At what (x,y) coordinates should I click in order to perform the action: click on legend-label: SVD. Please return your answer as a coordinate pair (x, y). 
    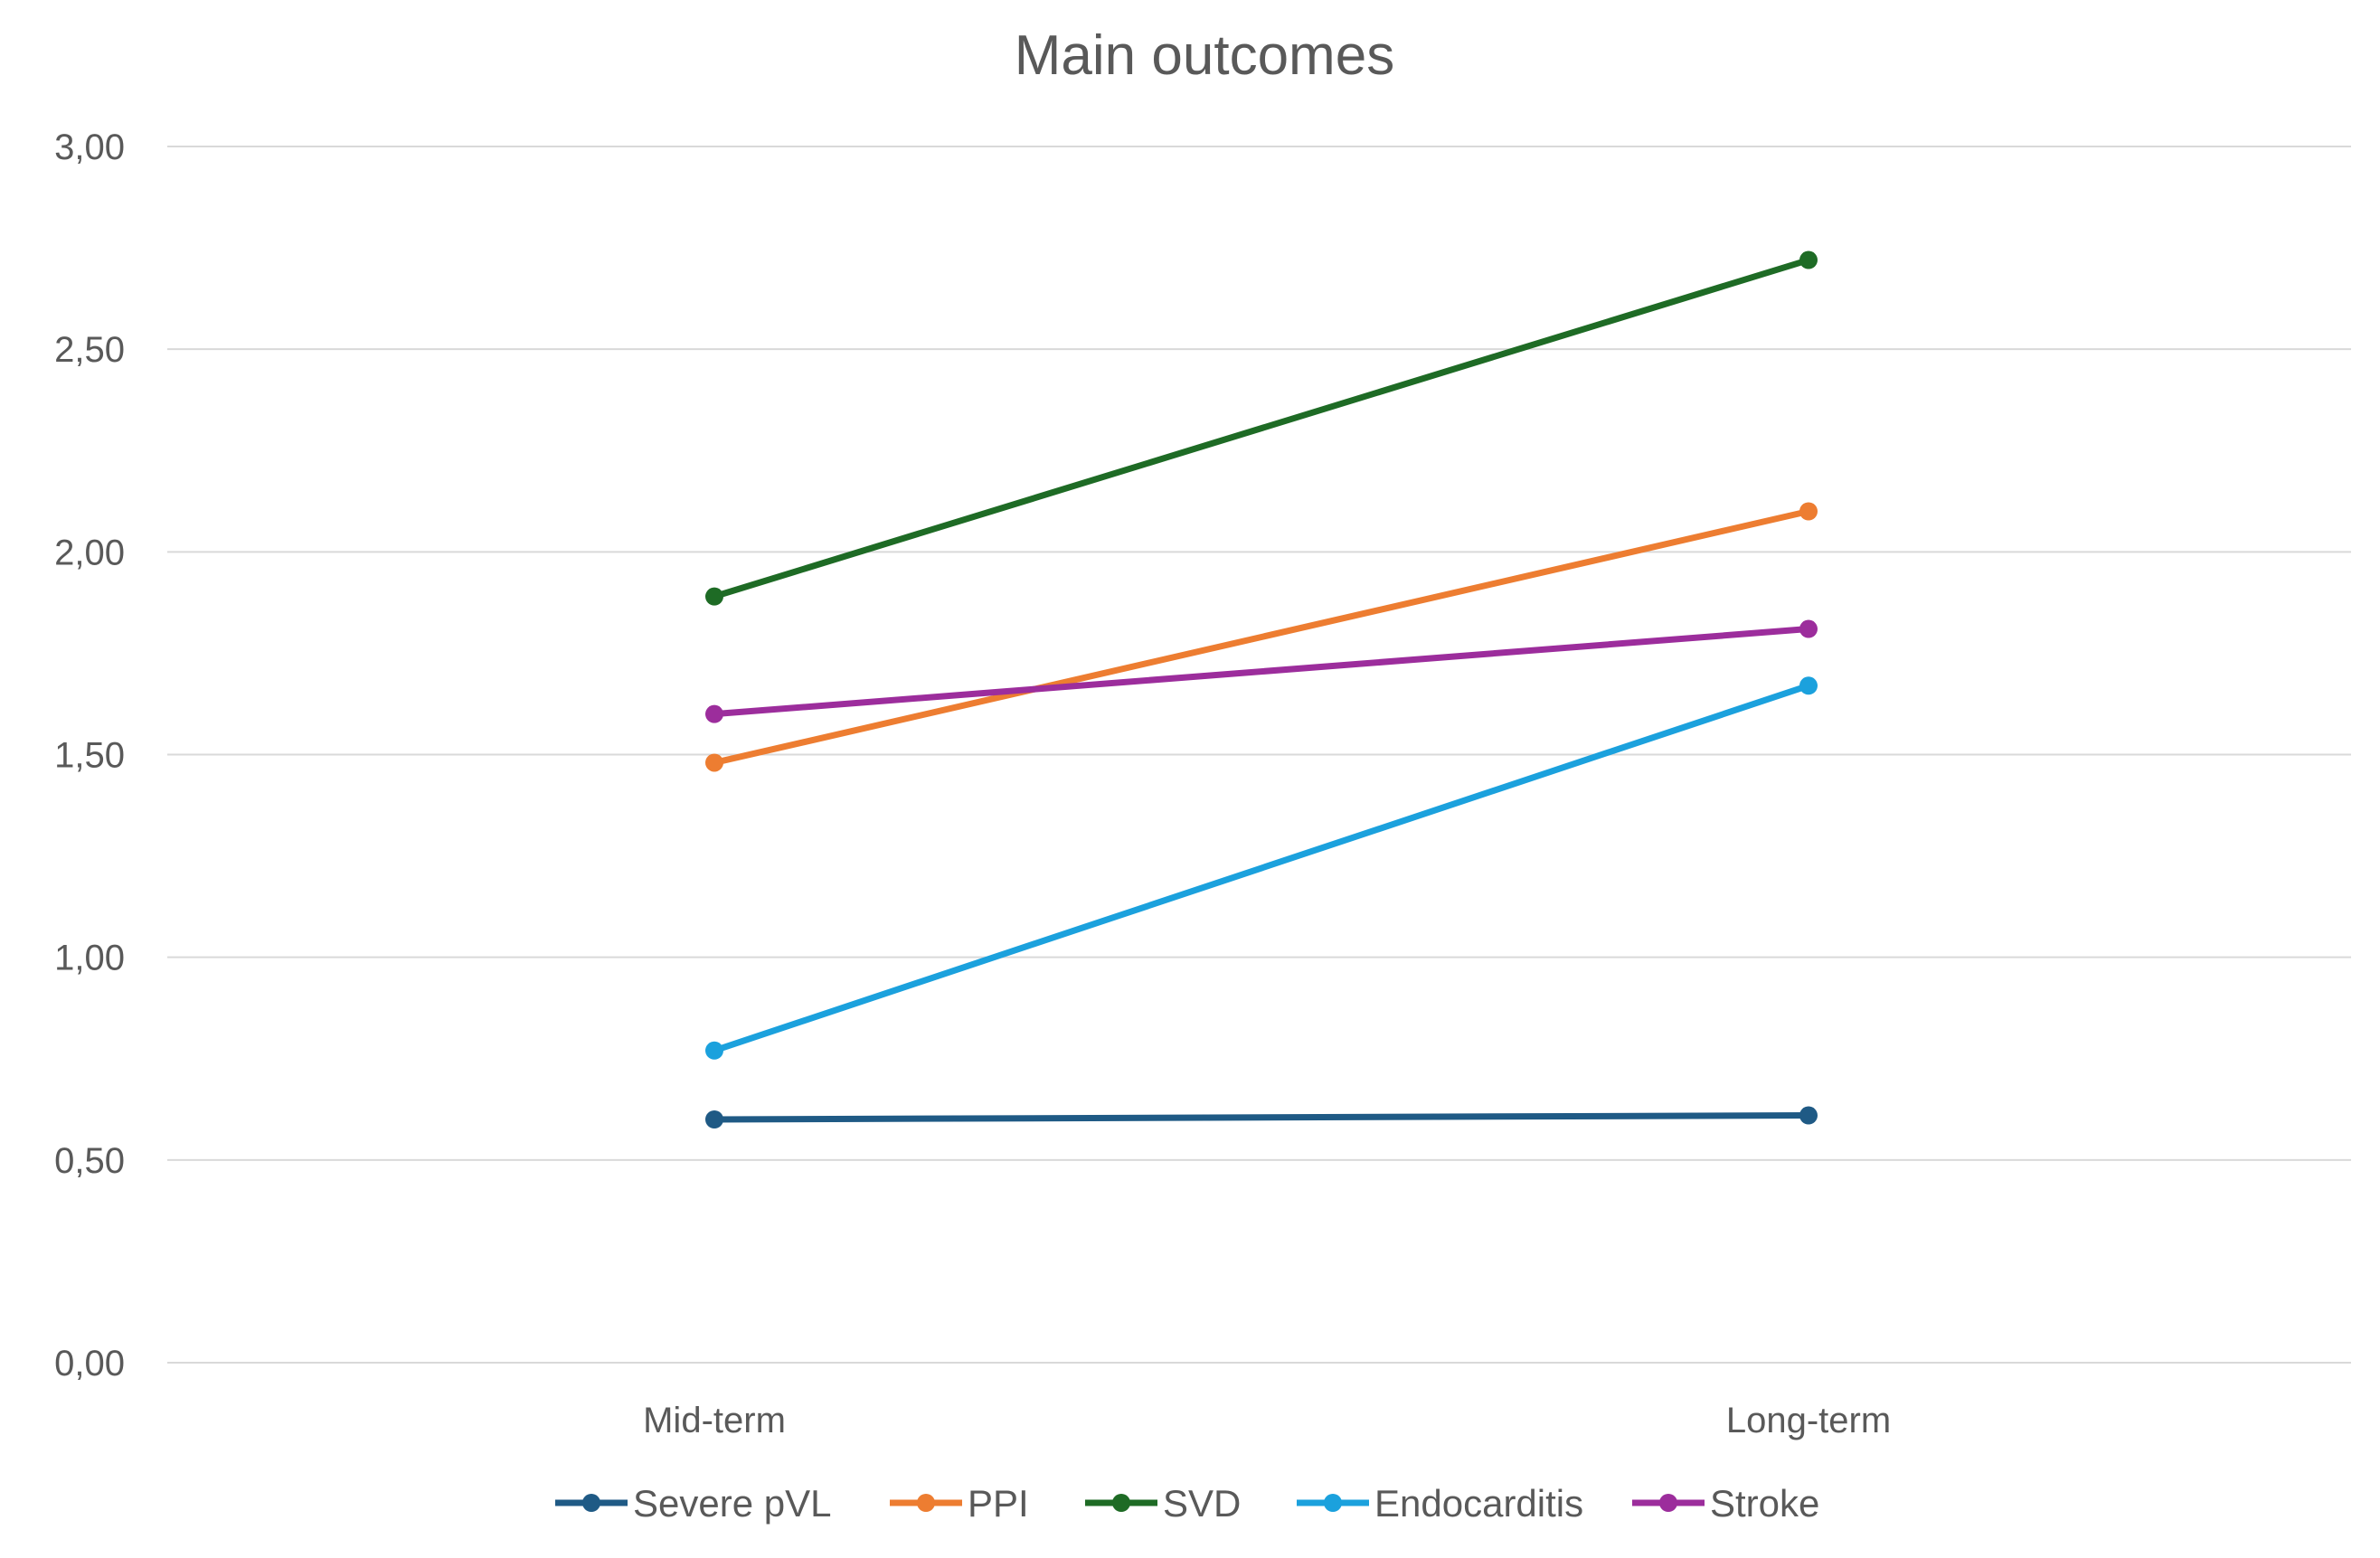
    Looking at the image, I should click on (1202, 1503).